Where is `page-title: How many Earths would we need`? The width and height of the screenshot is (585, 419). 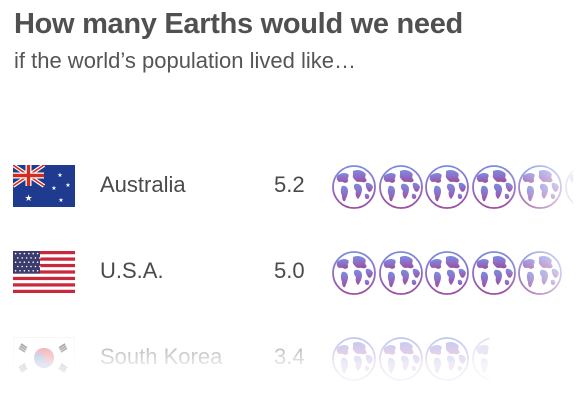 page-title: How many Earths would we need is located at coordinates (238, 24).